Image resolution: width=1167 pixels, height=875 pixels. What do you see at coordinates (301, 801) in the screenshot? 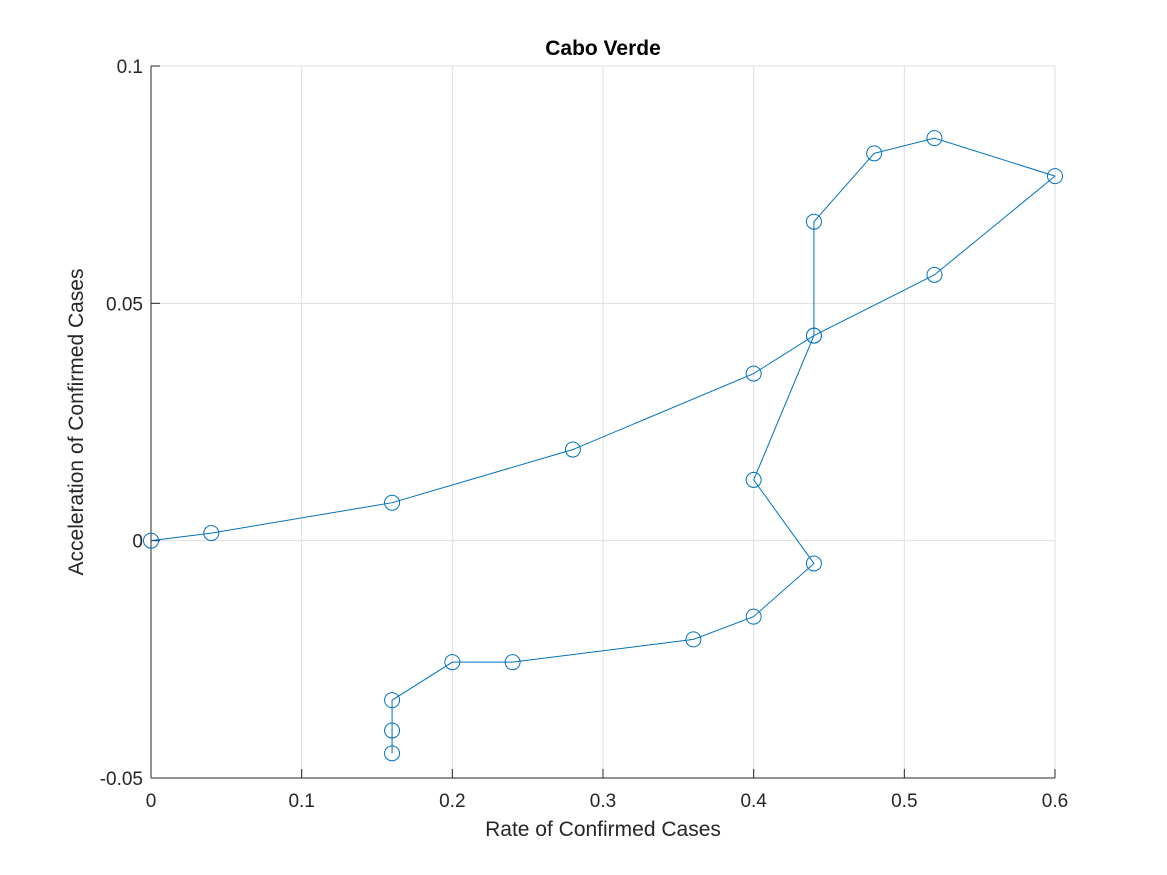
I see `x-tick-label: 0.1` at bounding box center [301, 801].